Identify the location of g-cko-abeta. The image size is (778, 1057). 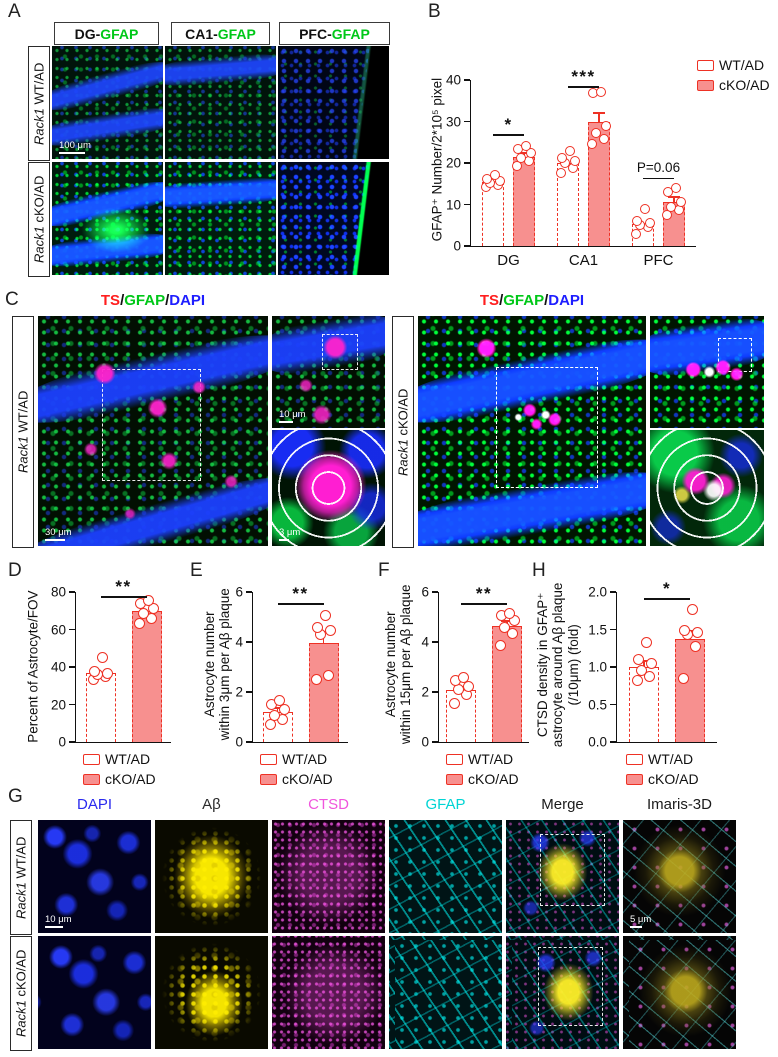
(211, 992).